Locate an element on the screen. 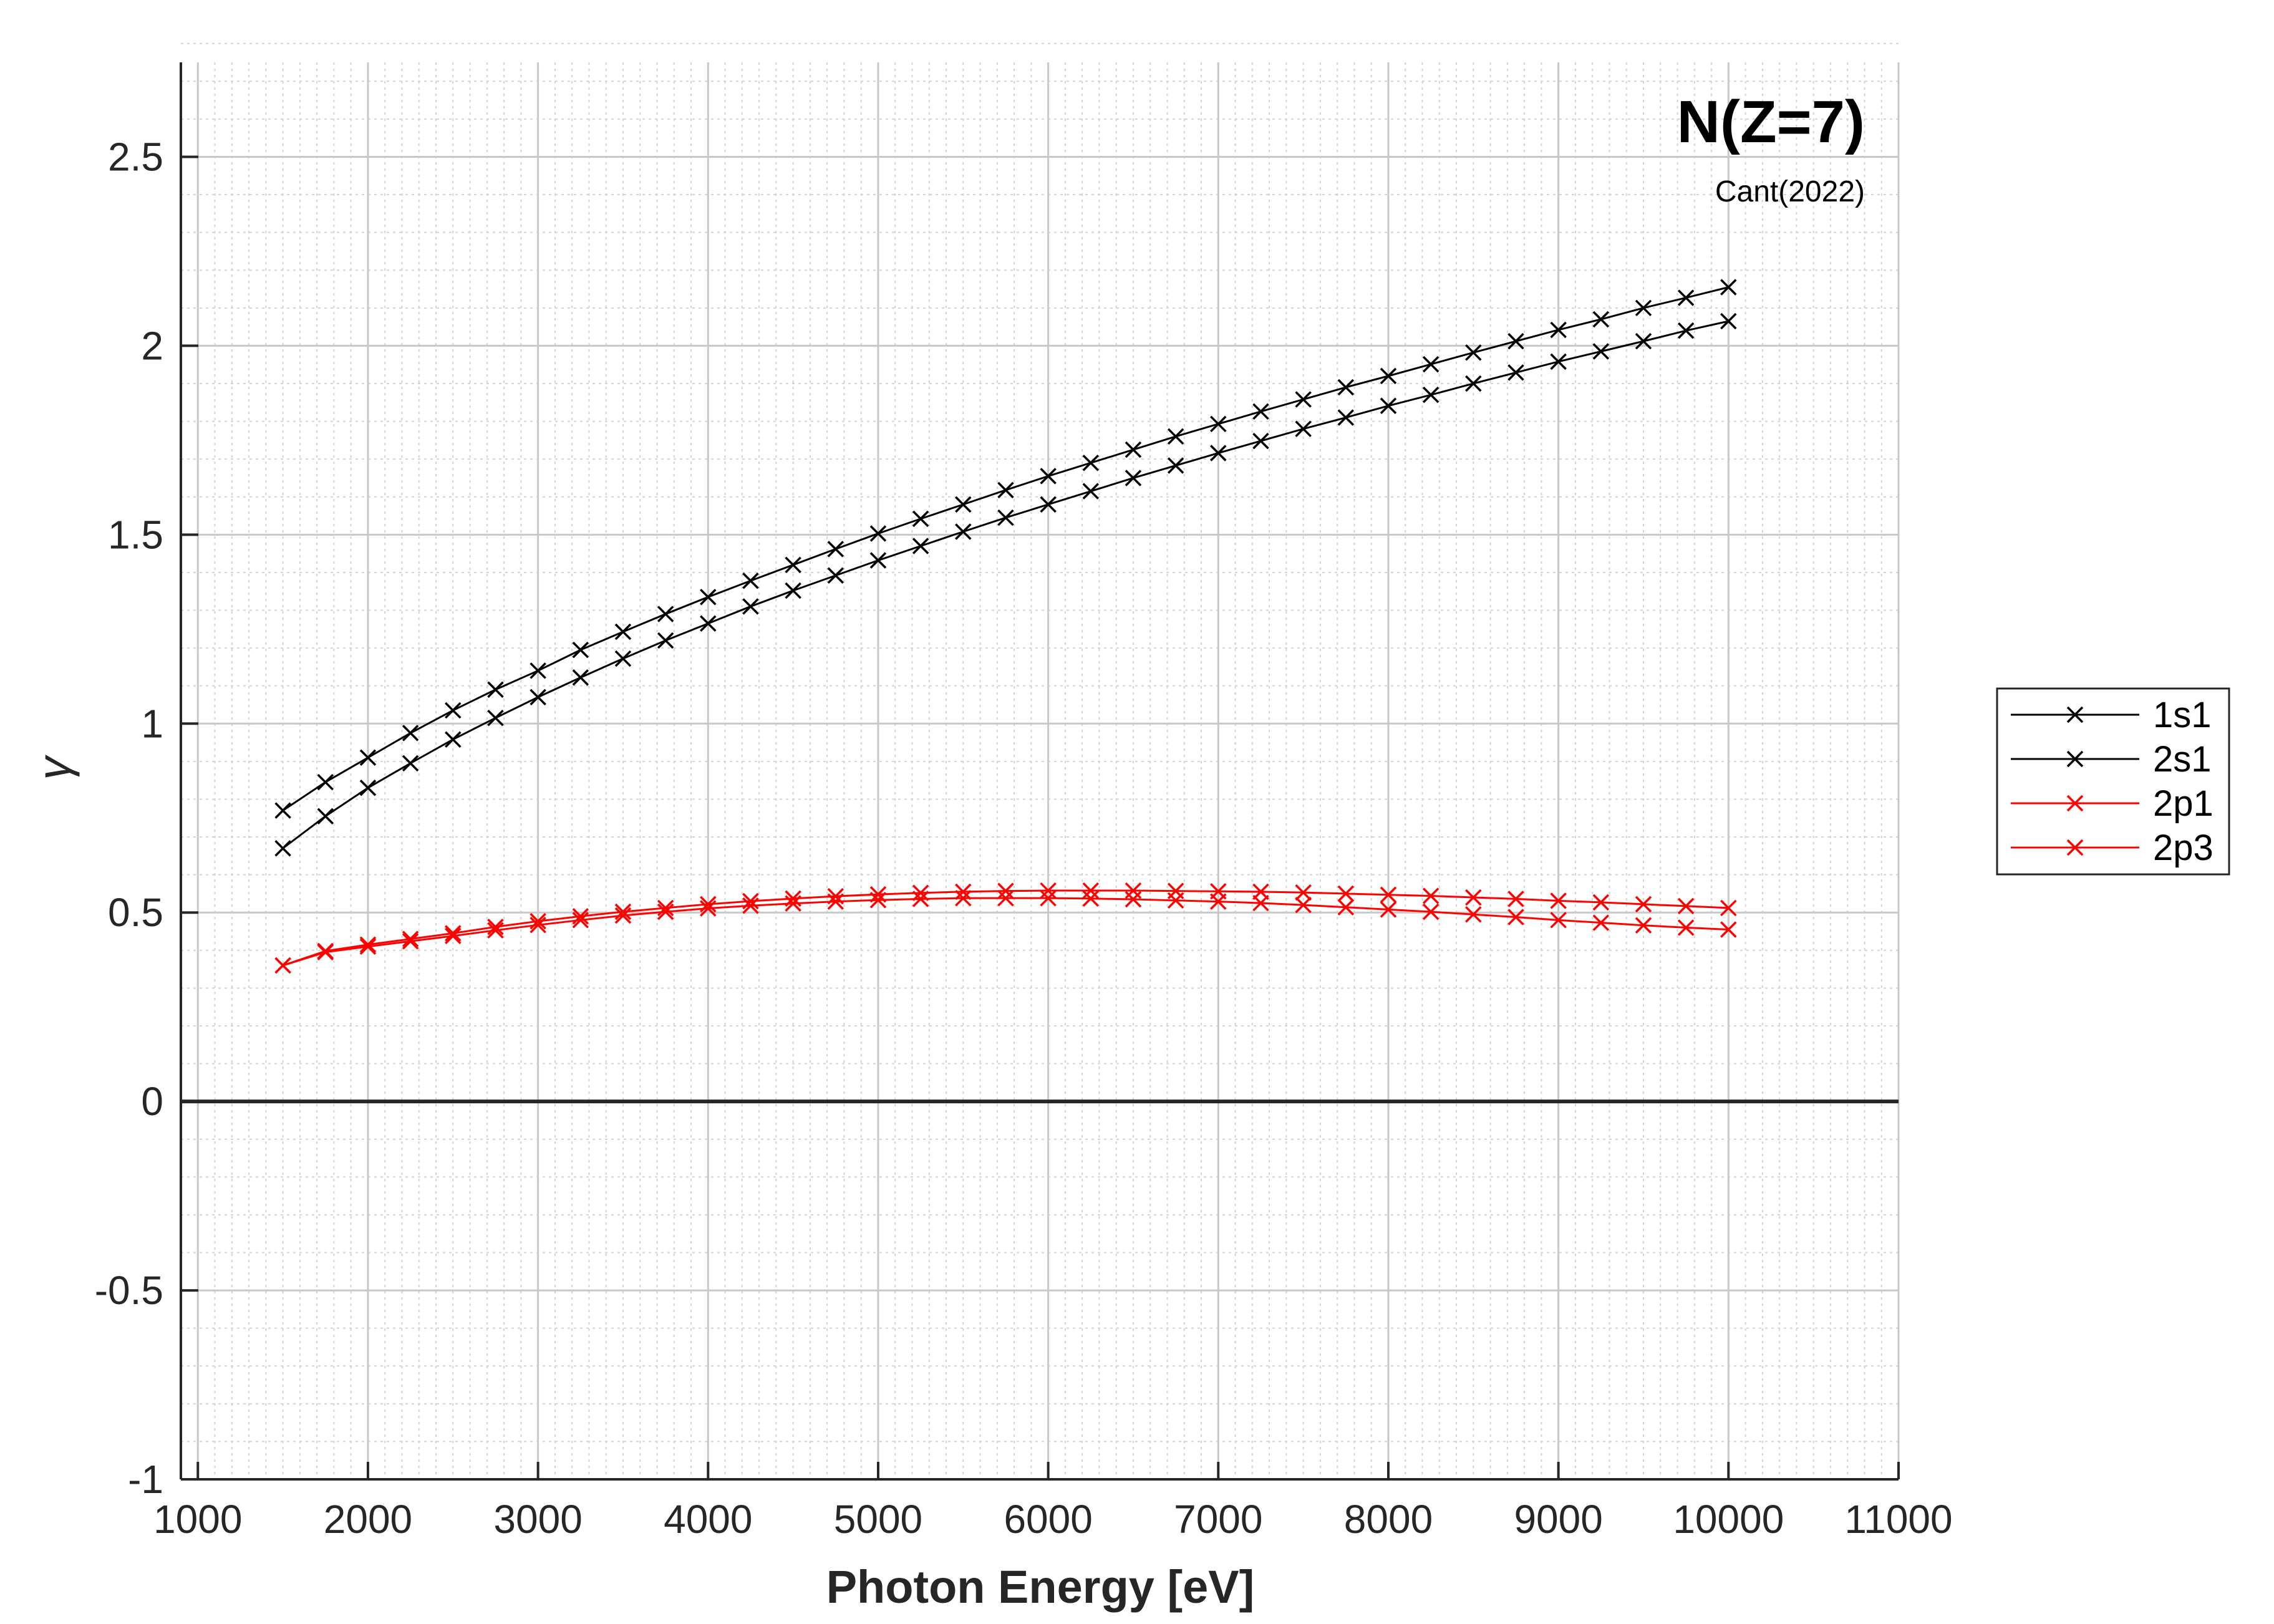 The width and height of the screenshot is (2274, 1624). x-tick-label: 4000 is located at coordinates (708, 1519).